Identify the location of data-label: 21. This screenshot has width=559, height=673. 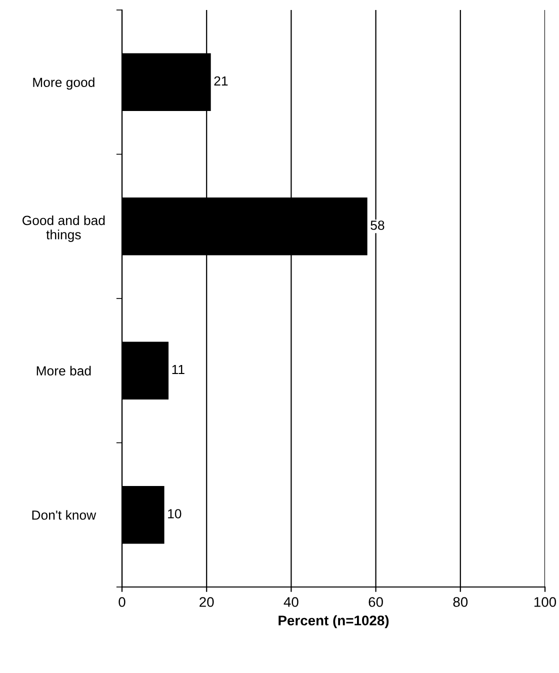
(221, 81).